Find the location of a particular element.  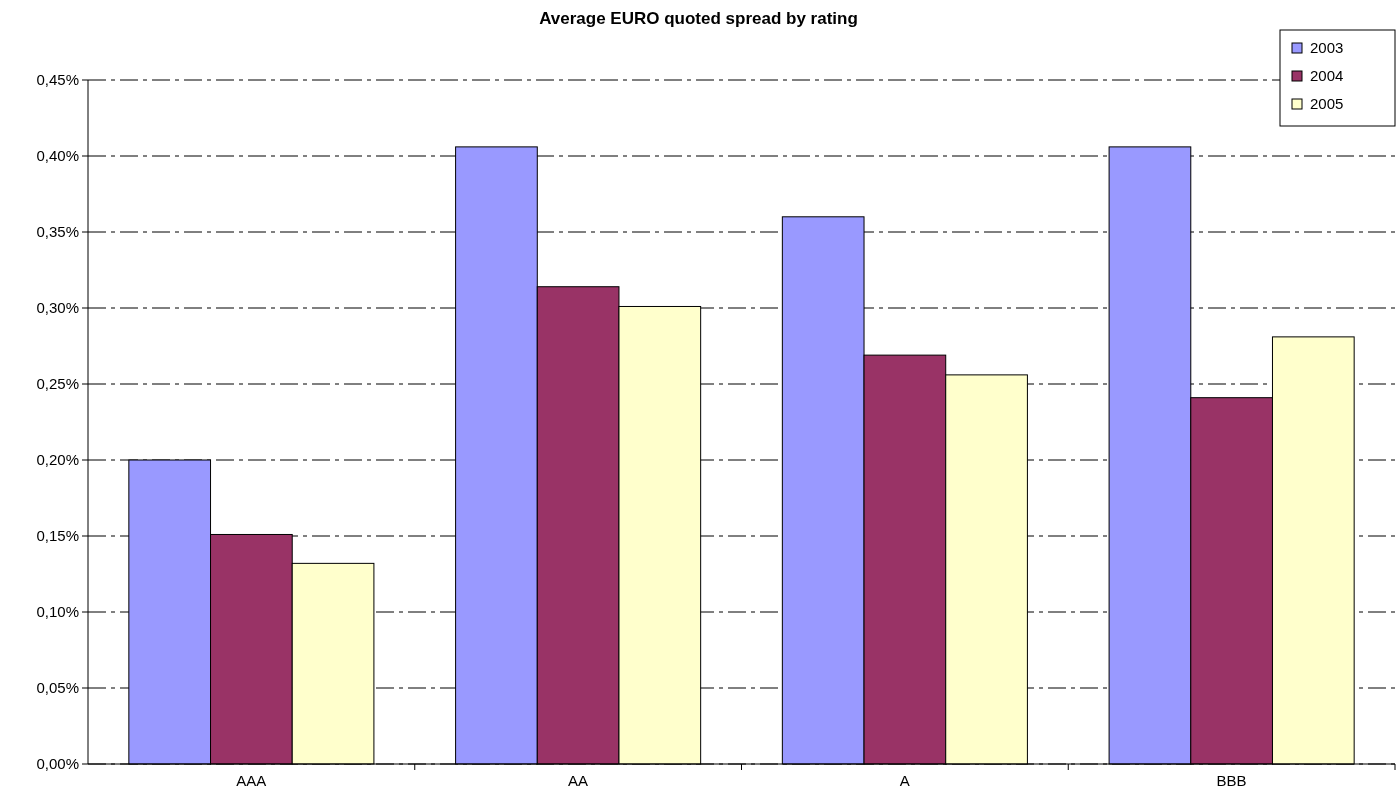

y-tick-label: 0,25% is located at coordinates (57, 384).